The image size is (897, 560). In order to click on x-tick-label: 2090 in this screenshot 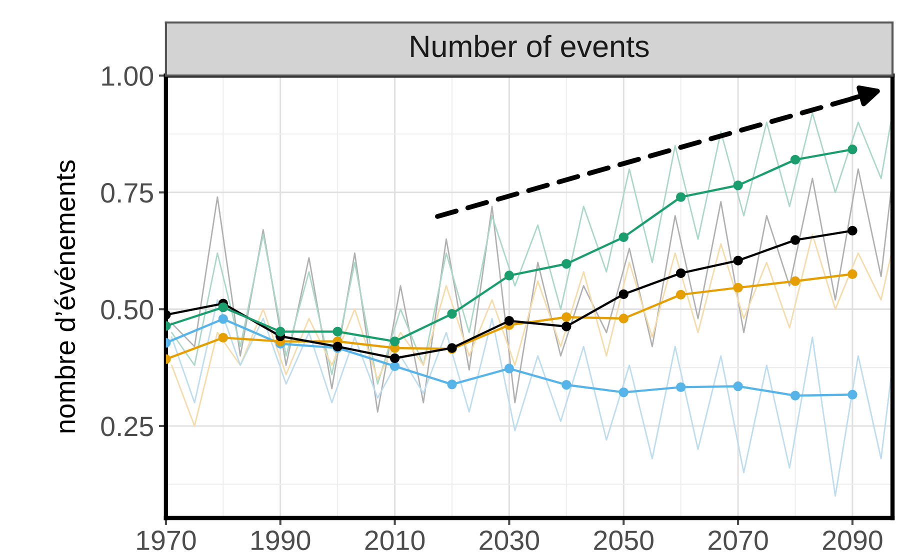, I will do `click(852, 540)`.